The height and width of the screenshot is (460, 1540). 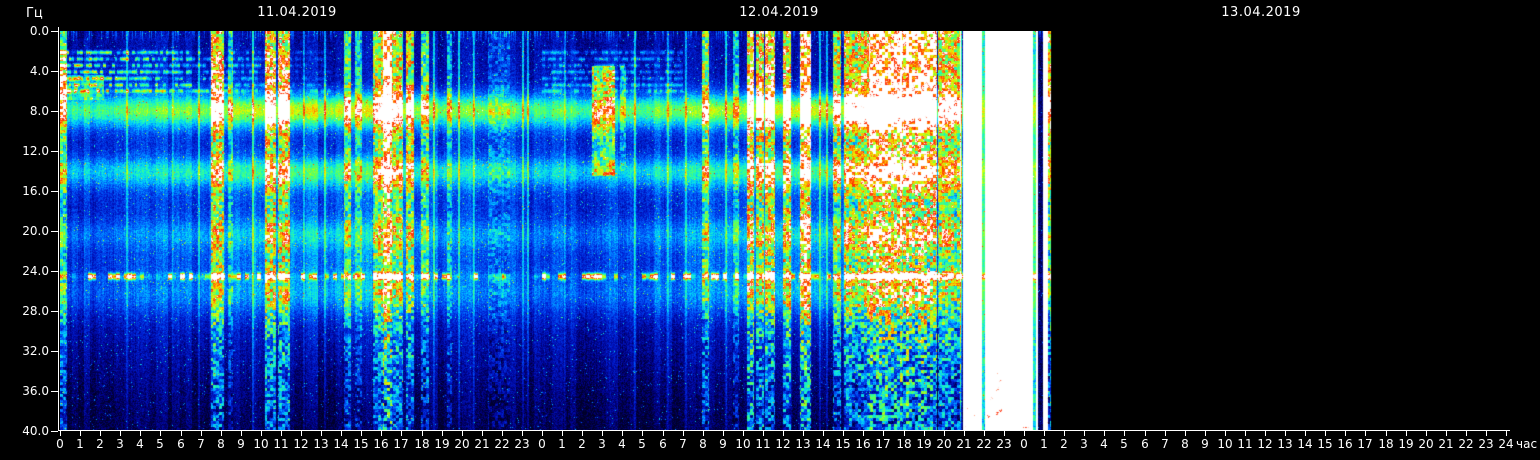 What do you see at coordinates (35, 191) in the screenshot?
I see `y-tick-label: 16.0` at bounding box center [35, 191].